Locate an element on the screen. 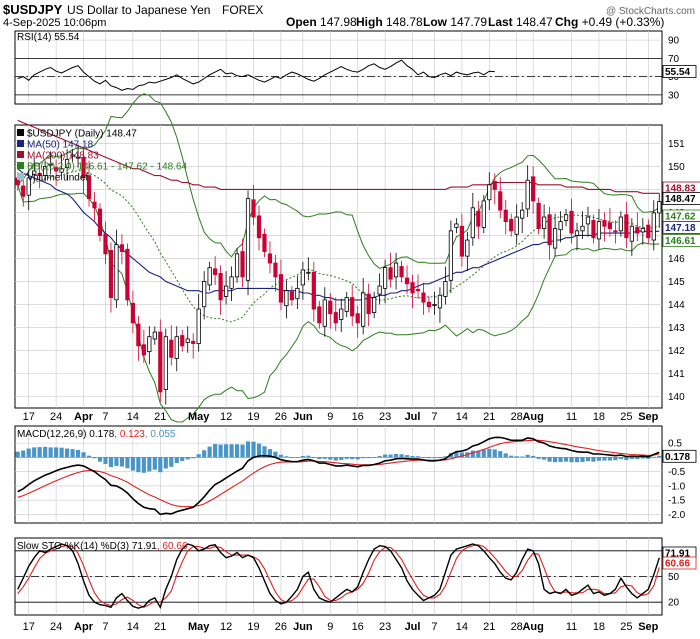  sto-x-label: Jul is located at coordinates (413, 627).